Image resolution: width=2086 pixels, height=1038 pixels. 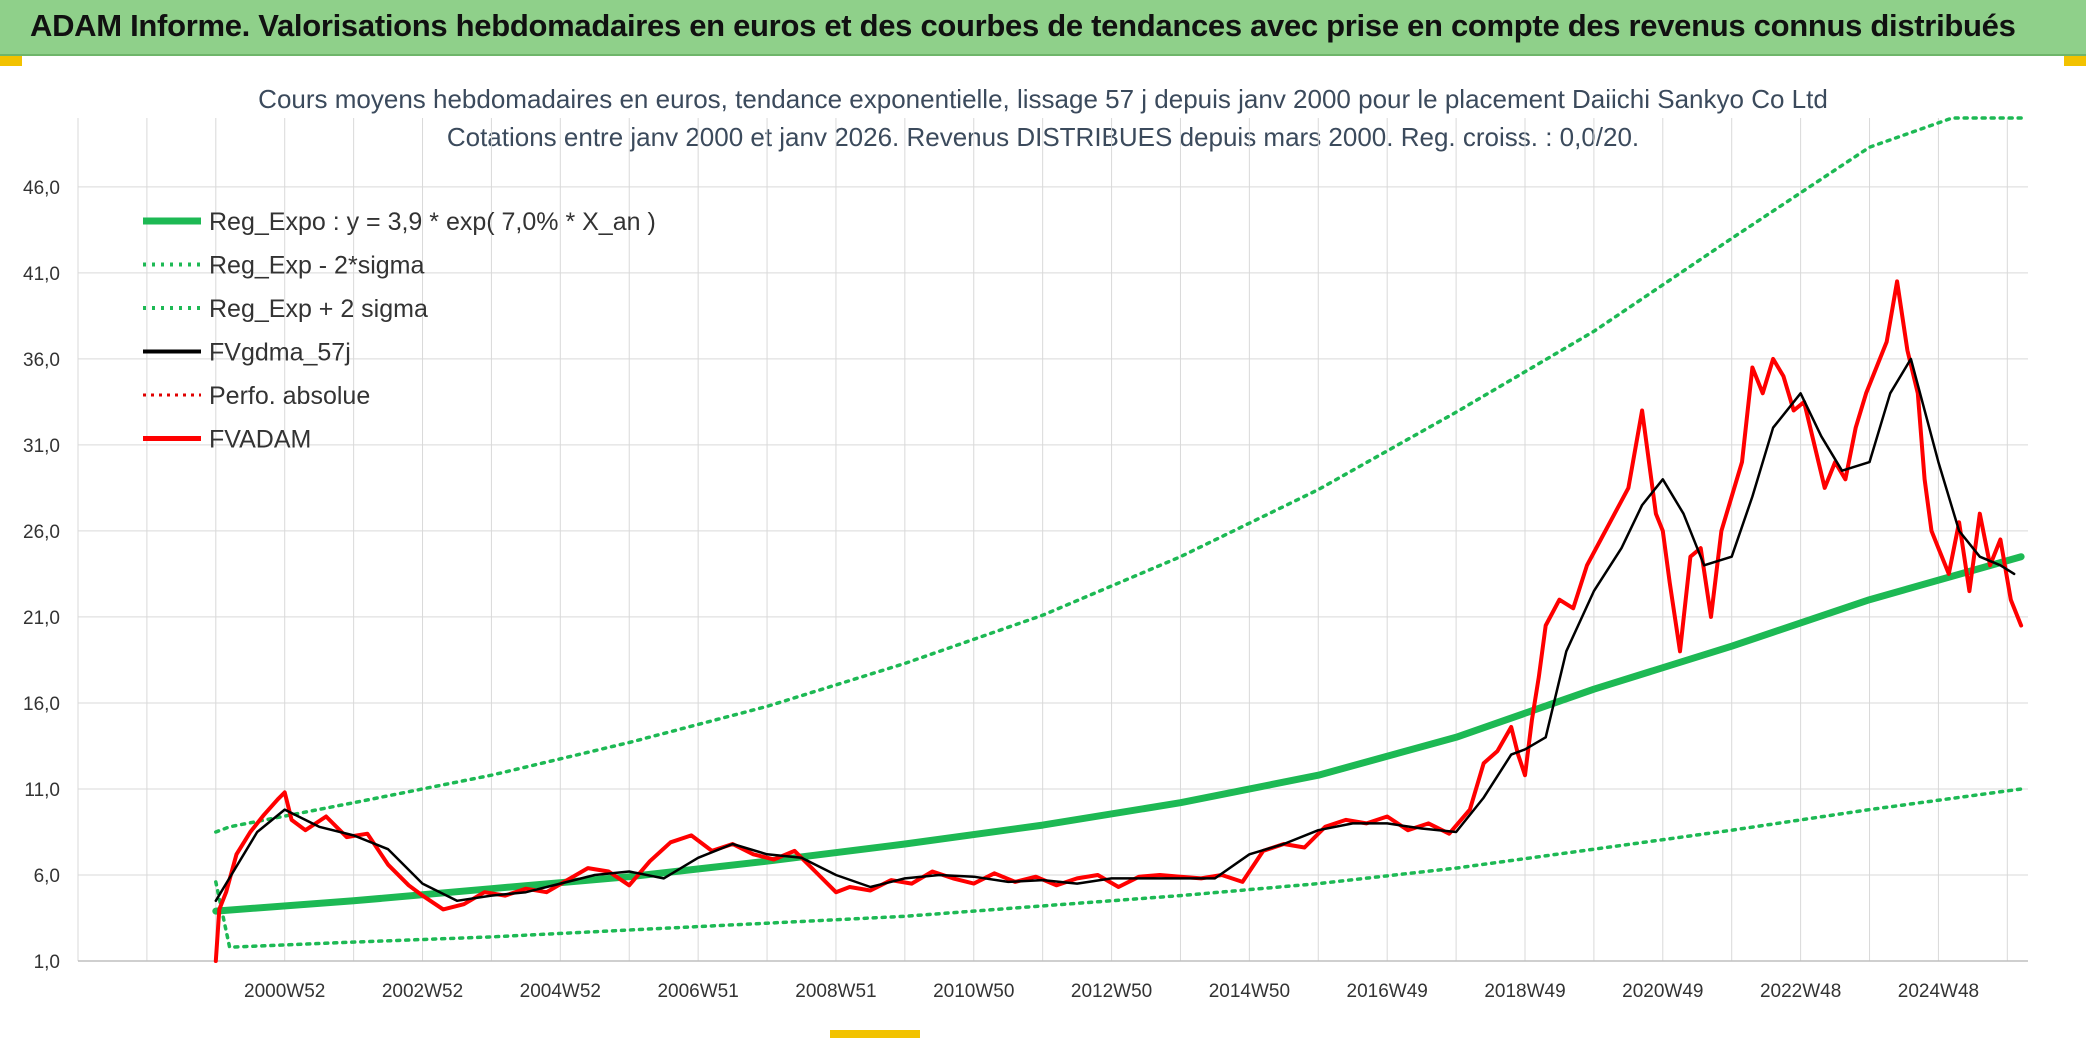 I want to click on legend-label: Reg_Exp + 2 sigma, so click(x=318, y=309).